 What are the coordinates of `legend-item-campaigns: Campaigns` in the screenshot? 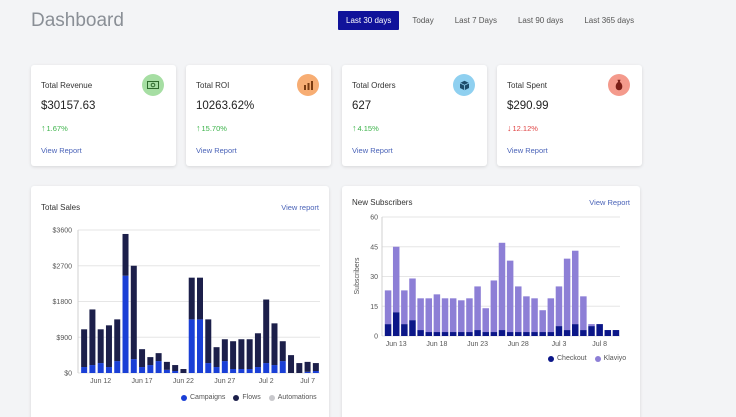 It's located at (203, 397).